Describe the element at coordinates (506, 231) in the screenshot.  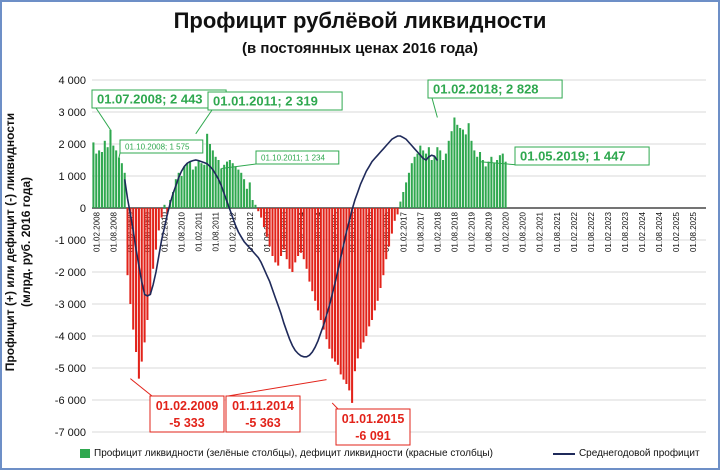
I see `x-tick-label: 01.02.2020` at that location.